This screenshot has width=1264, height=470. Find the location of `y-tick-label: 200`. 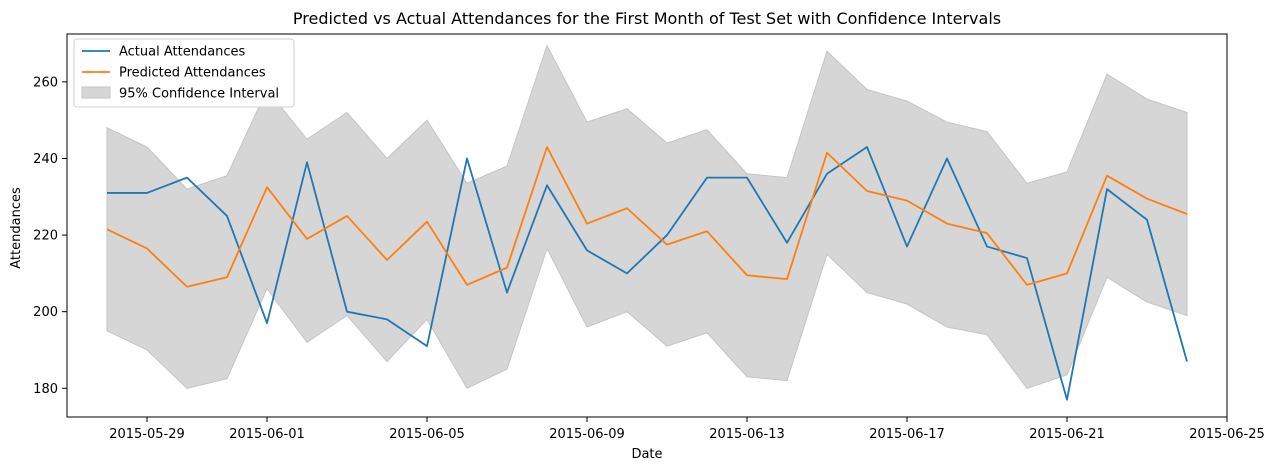

y-tick-label: 200 is located at coordinates (45, 312).